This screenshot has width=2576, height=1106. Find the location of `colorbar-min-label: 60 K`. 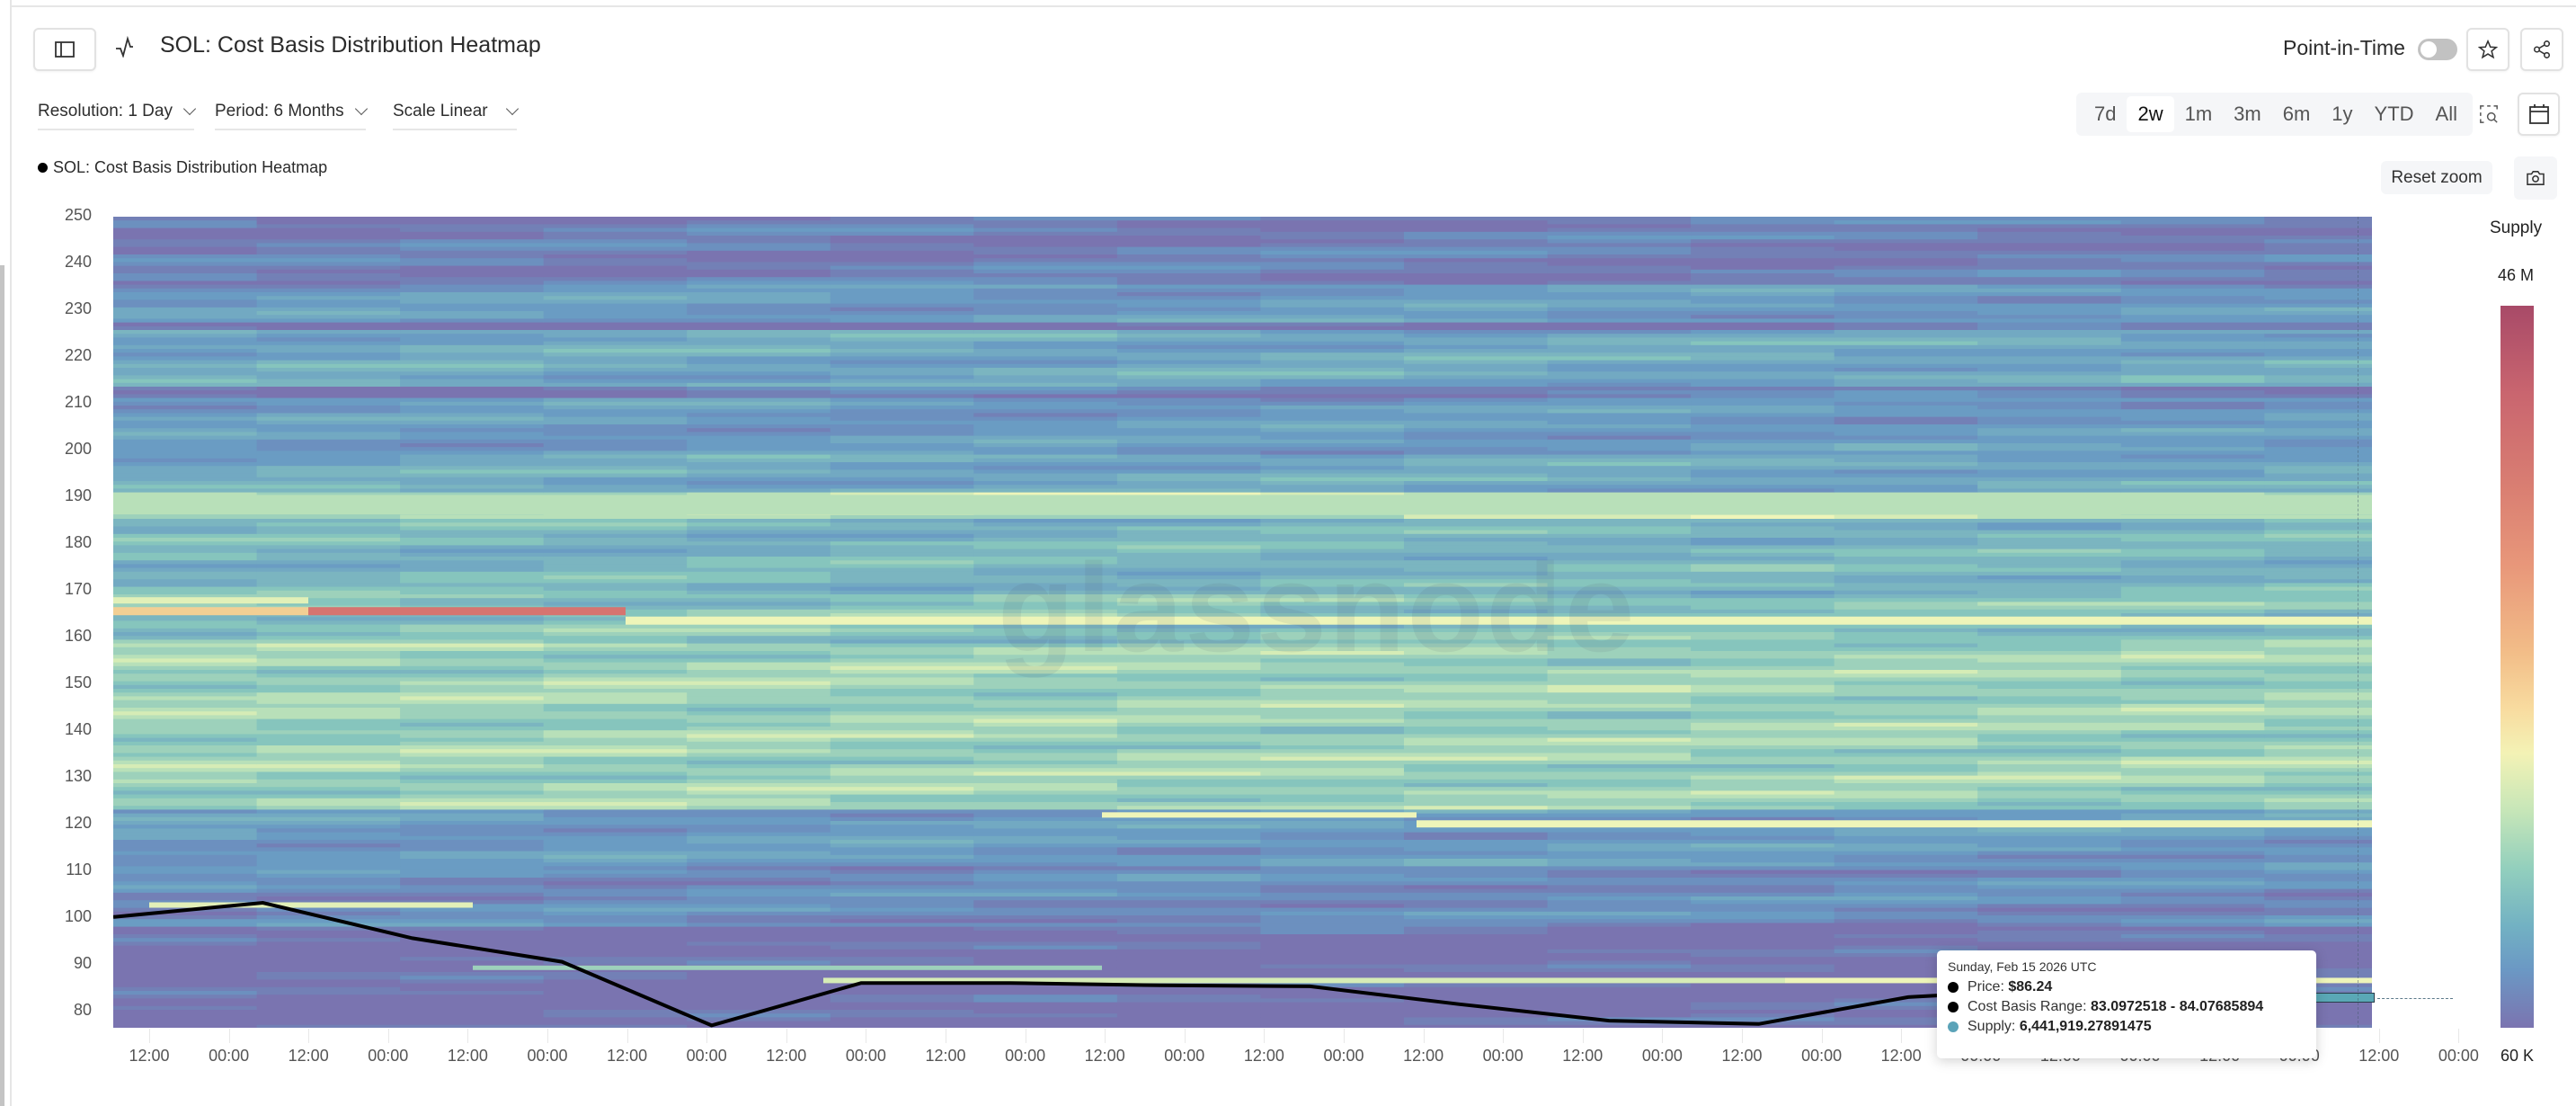

colorbar-min-label: 60 K is located at coordinates (2517, 1056).